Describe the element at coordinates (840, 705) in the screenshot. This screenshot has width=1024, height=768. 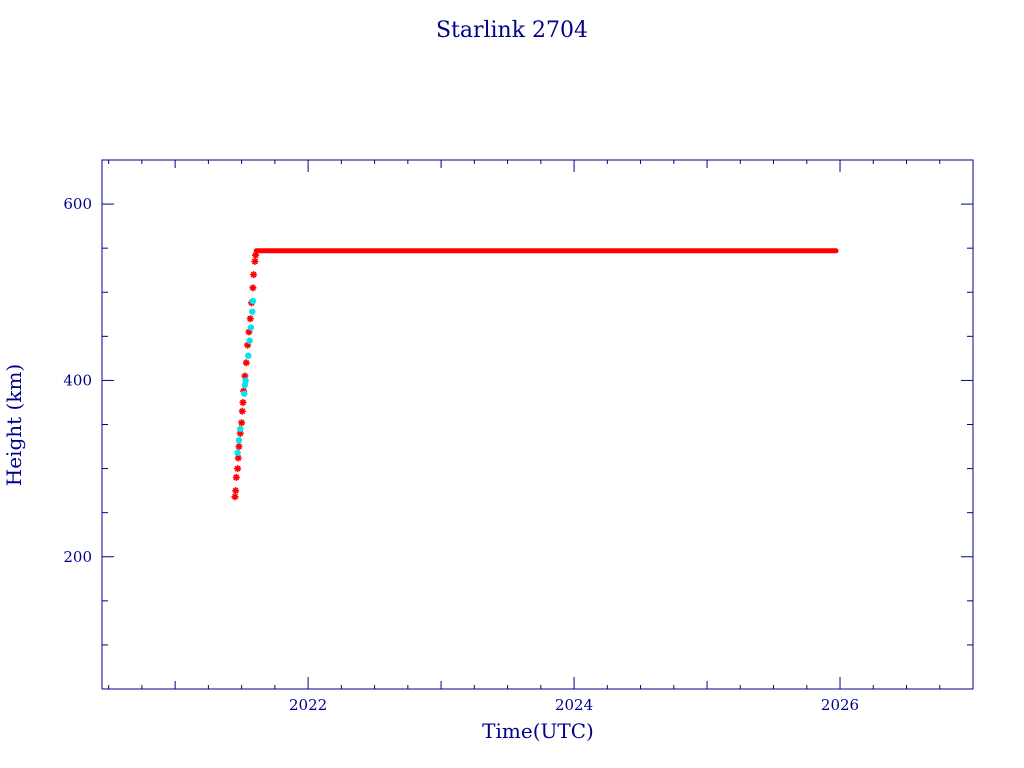
I see `x-tick-label: 2026` at that location.